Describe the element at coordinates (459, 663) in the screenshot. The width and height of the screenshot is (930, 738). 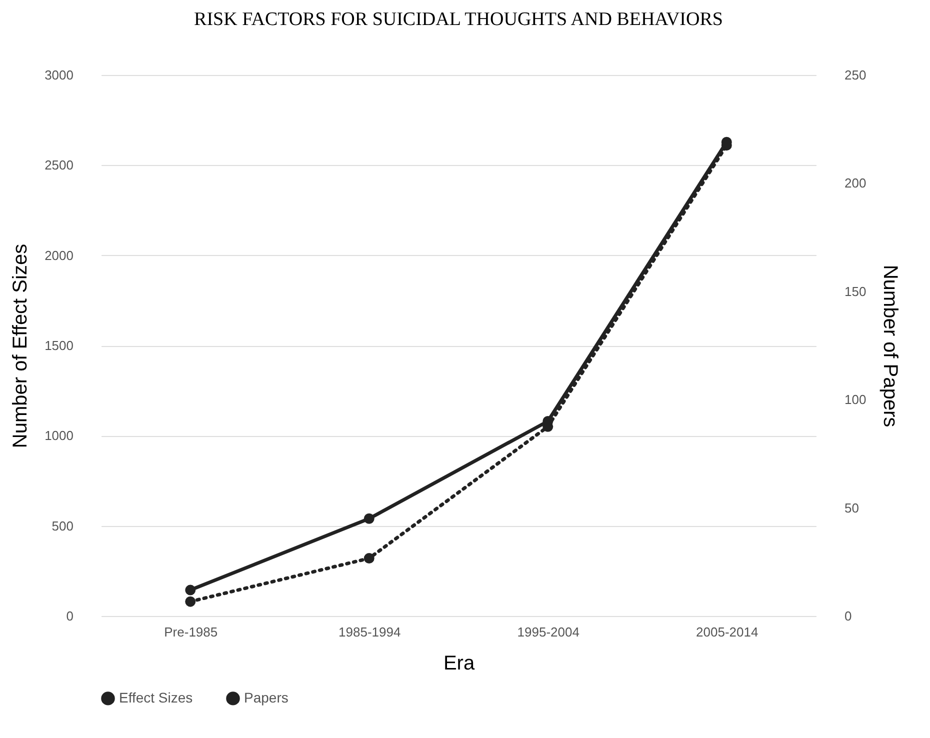
I see `x-axis-title: Era` at that location.